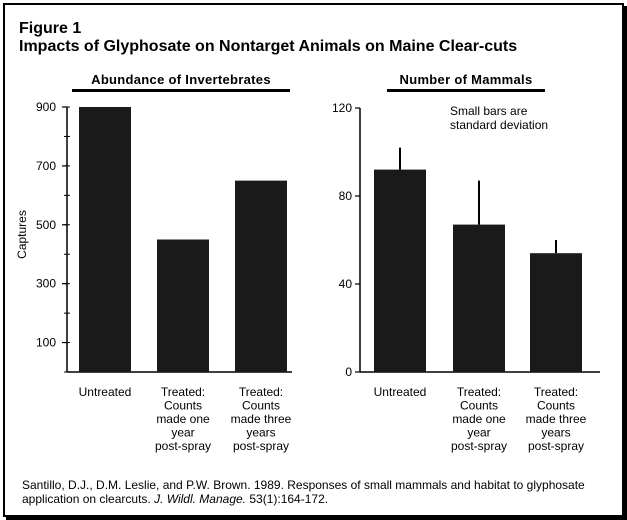  I want to click on figure-label: Figure 1, so click(50, 28).